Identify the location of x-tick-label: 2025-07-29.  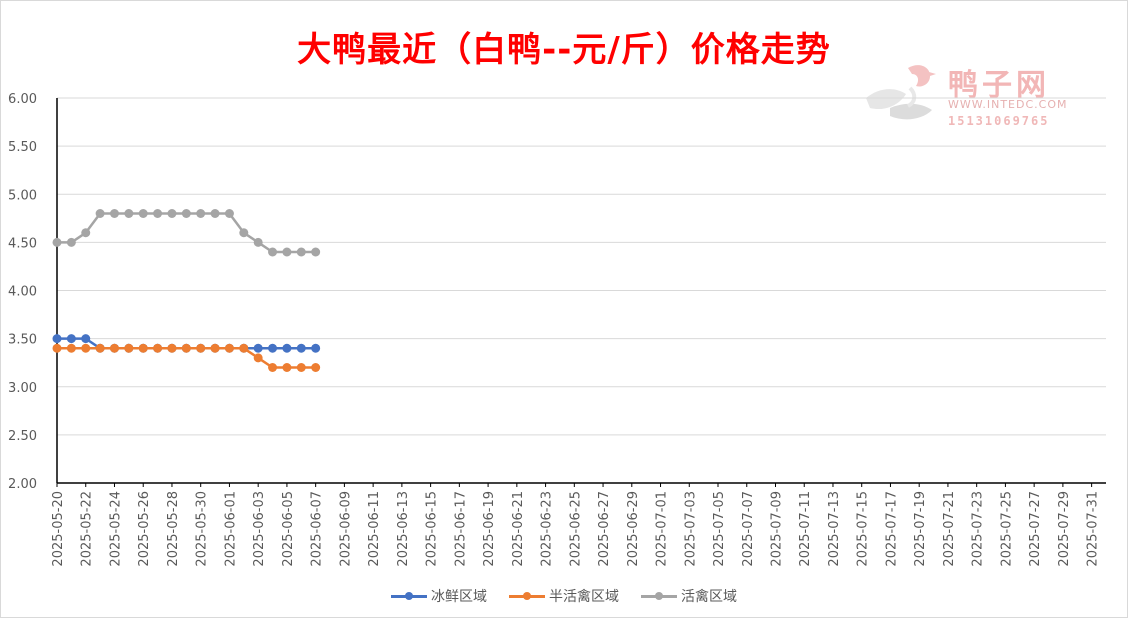
(1064, 529).